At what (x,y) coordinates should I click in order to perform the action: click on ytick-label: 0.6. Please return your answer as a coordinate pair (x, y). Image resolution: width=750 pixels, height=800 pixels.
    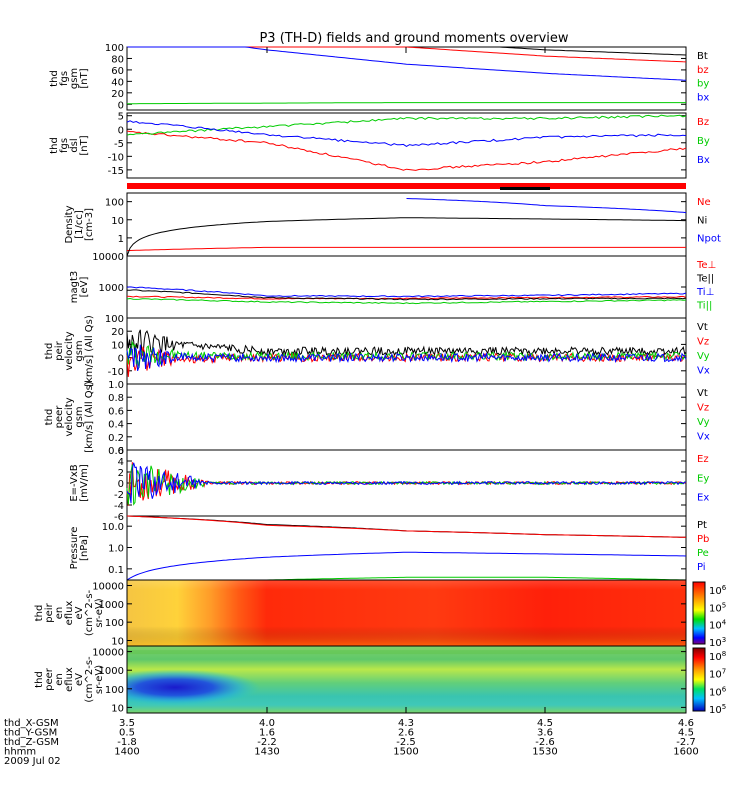
    Looking at the image, I should click on (116, 411).